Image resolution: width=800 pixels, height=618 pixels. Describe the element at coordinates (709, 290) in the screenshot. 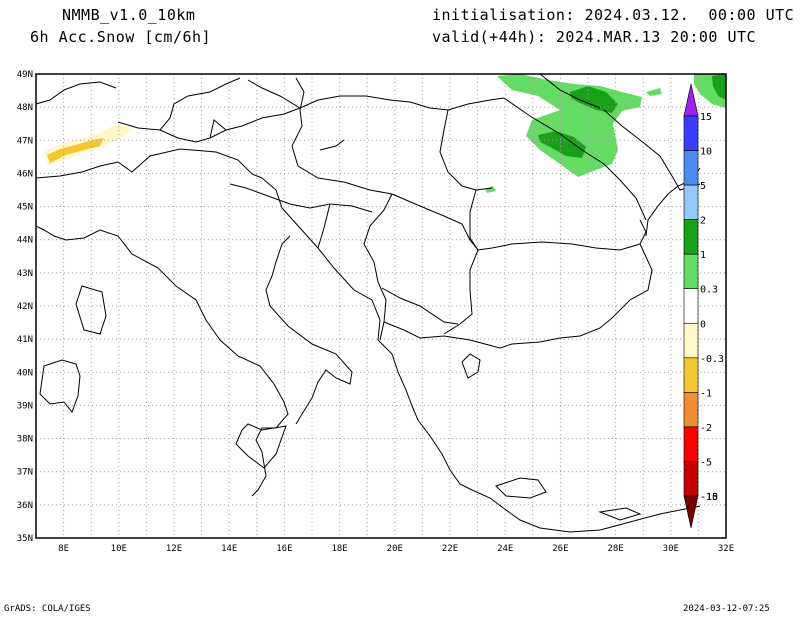

I see `colorbar-label: 0.3` at that location.